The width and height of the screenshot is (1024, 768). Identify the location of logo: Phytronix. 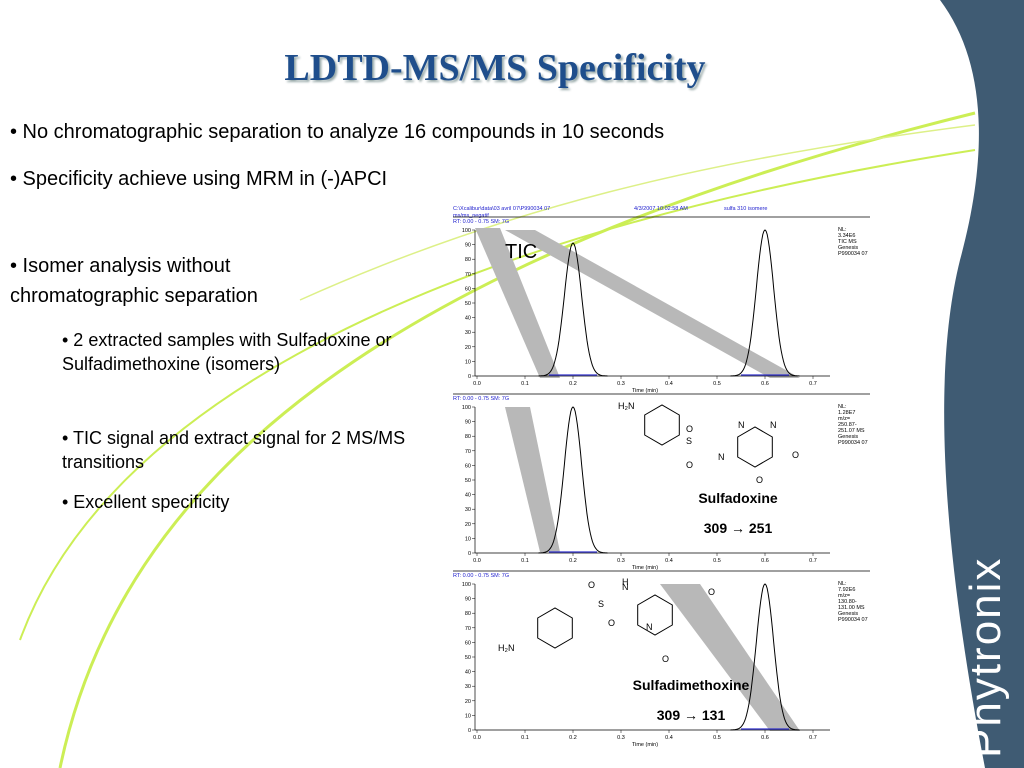
(985, 657).